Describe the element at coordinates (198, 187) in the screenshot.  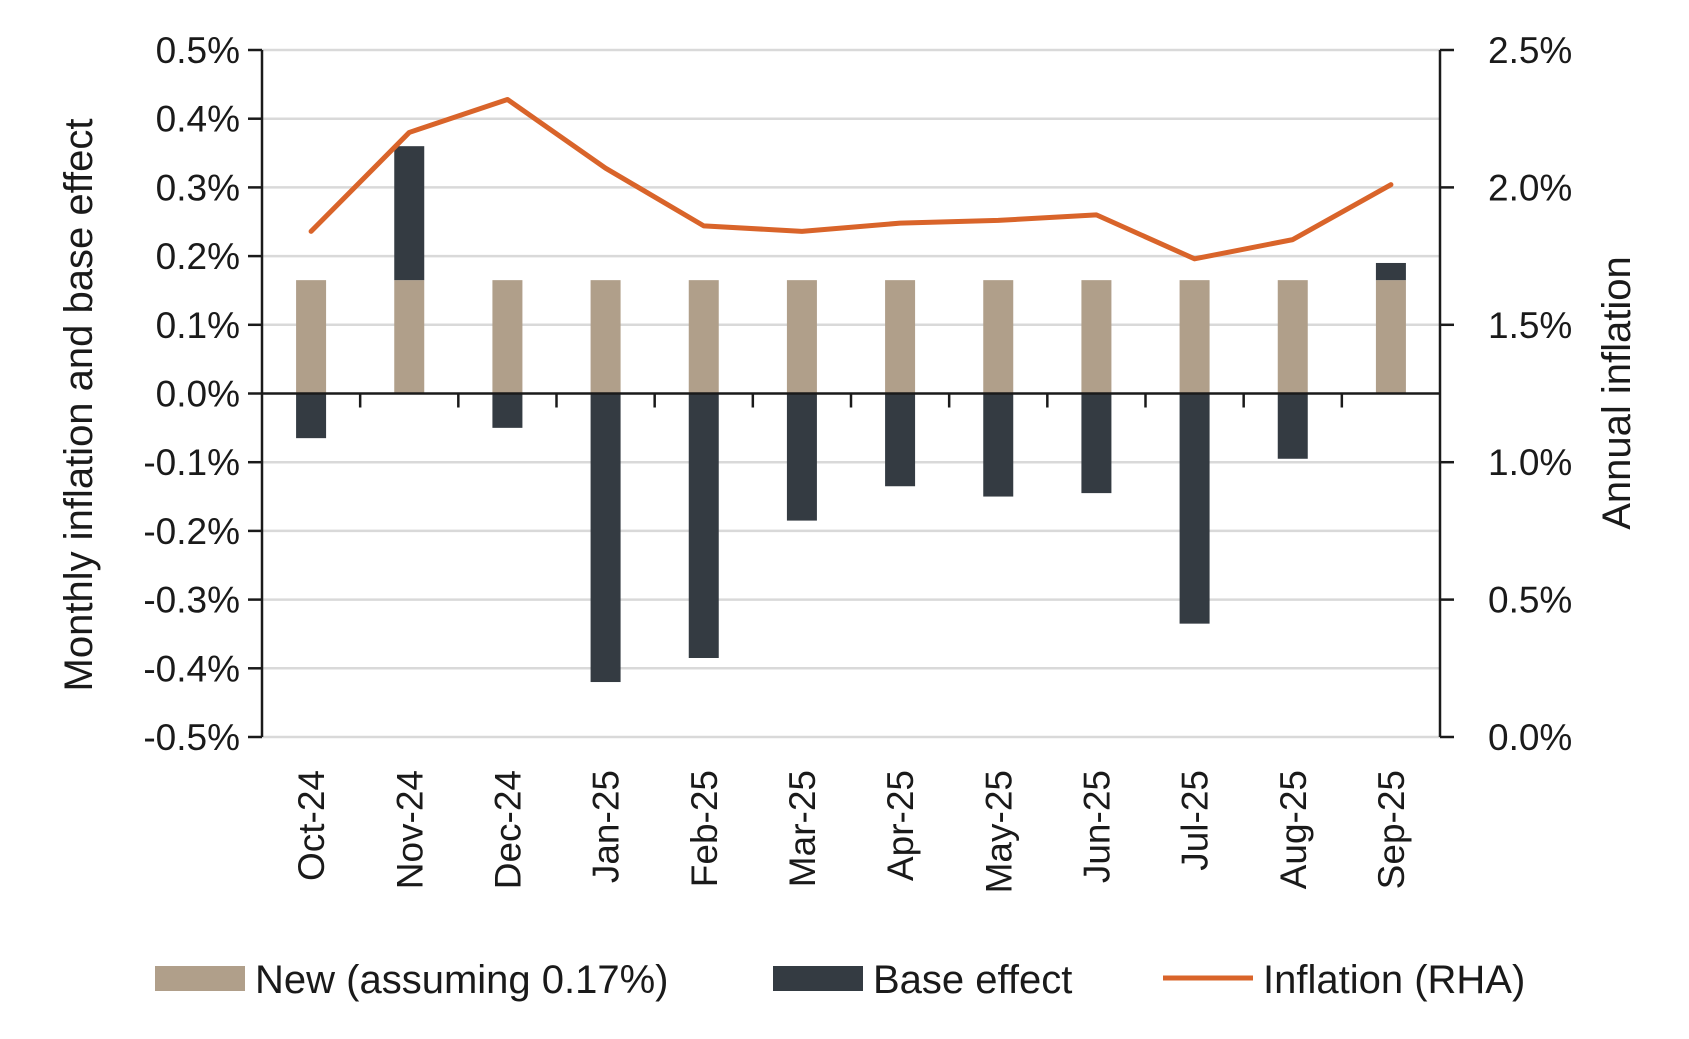
I see `left-tick-label: 0.3%` at that location.